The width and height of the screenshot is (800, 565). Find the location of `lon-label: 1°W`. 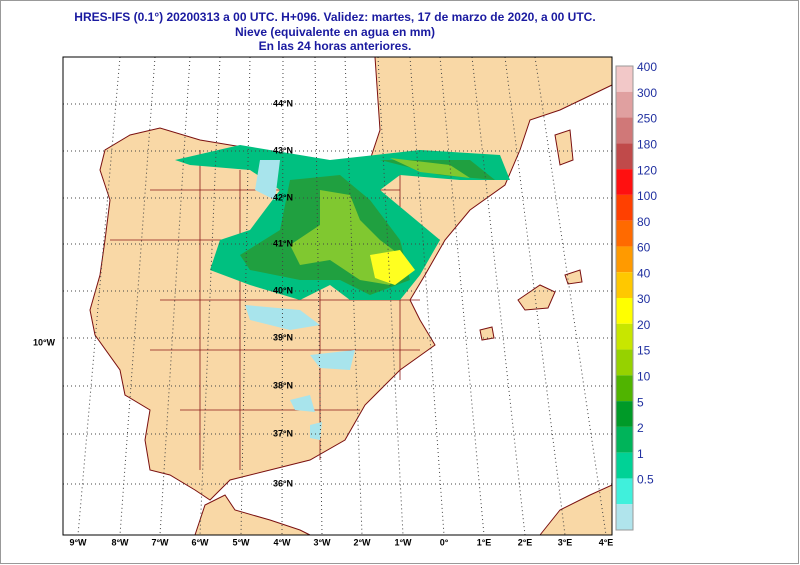

lon-label: 1°W is located at coordinates (403, 542).